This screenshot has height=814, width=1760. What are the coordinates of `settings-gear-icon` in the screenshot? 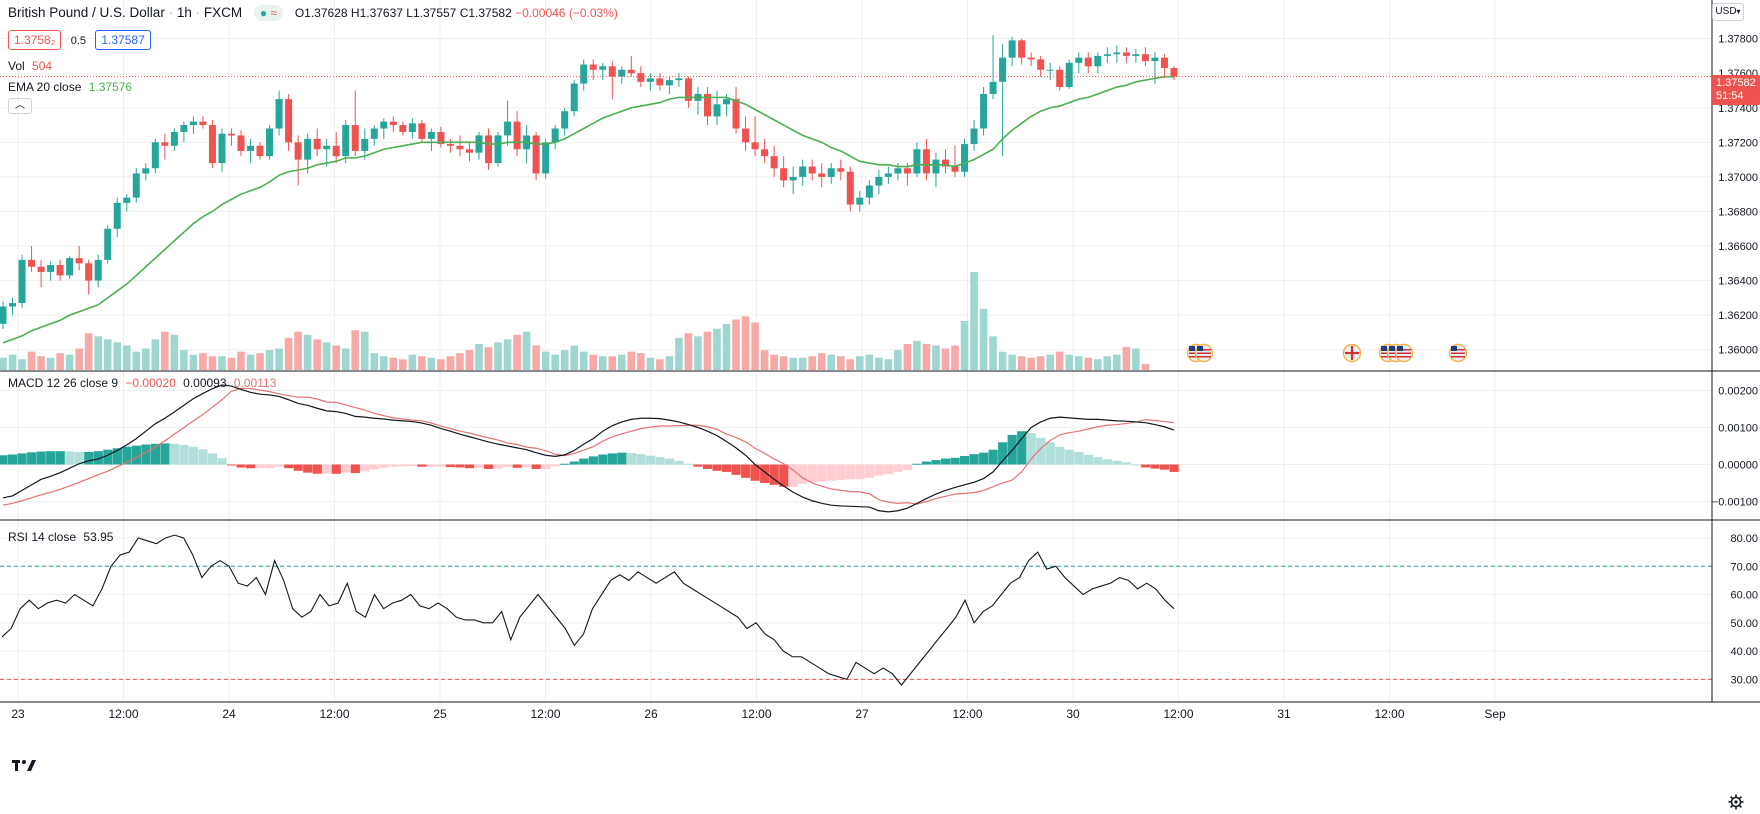 It's located at (1736, 802).